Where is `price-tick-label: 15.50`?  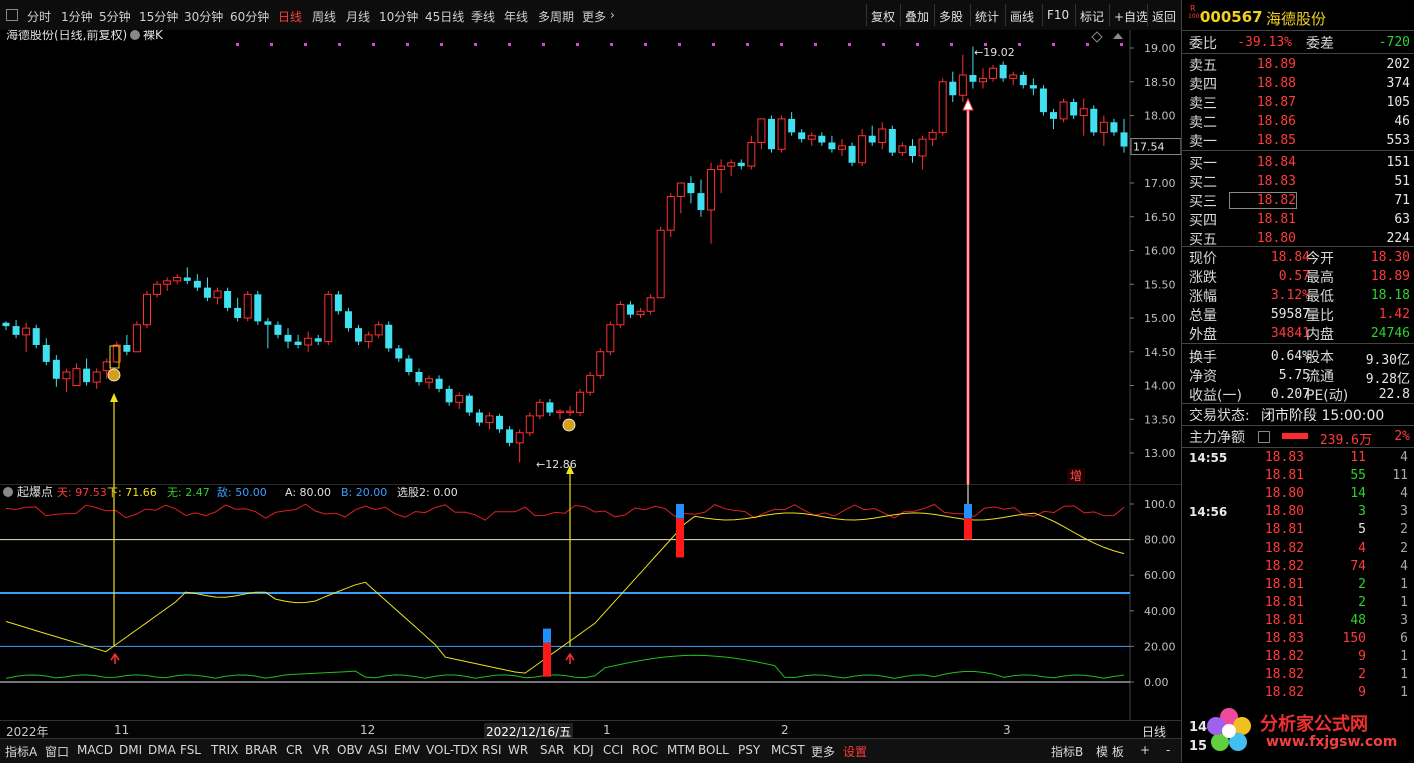 price-tick-label: 15.50 is located at coordinates (1160, 284).